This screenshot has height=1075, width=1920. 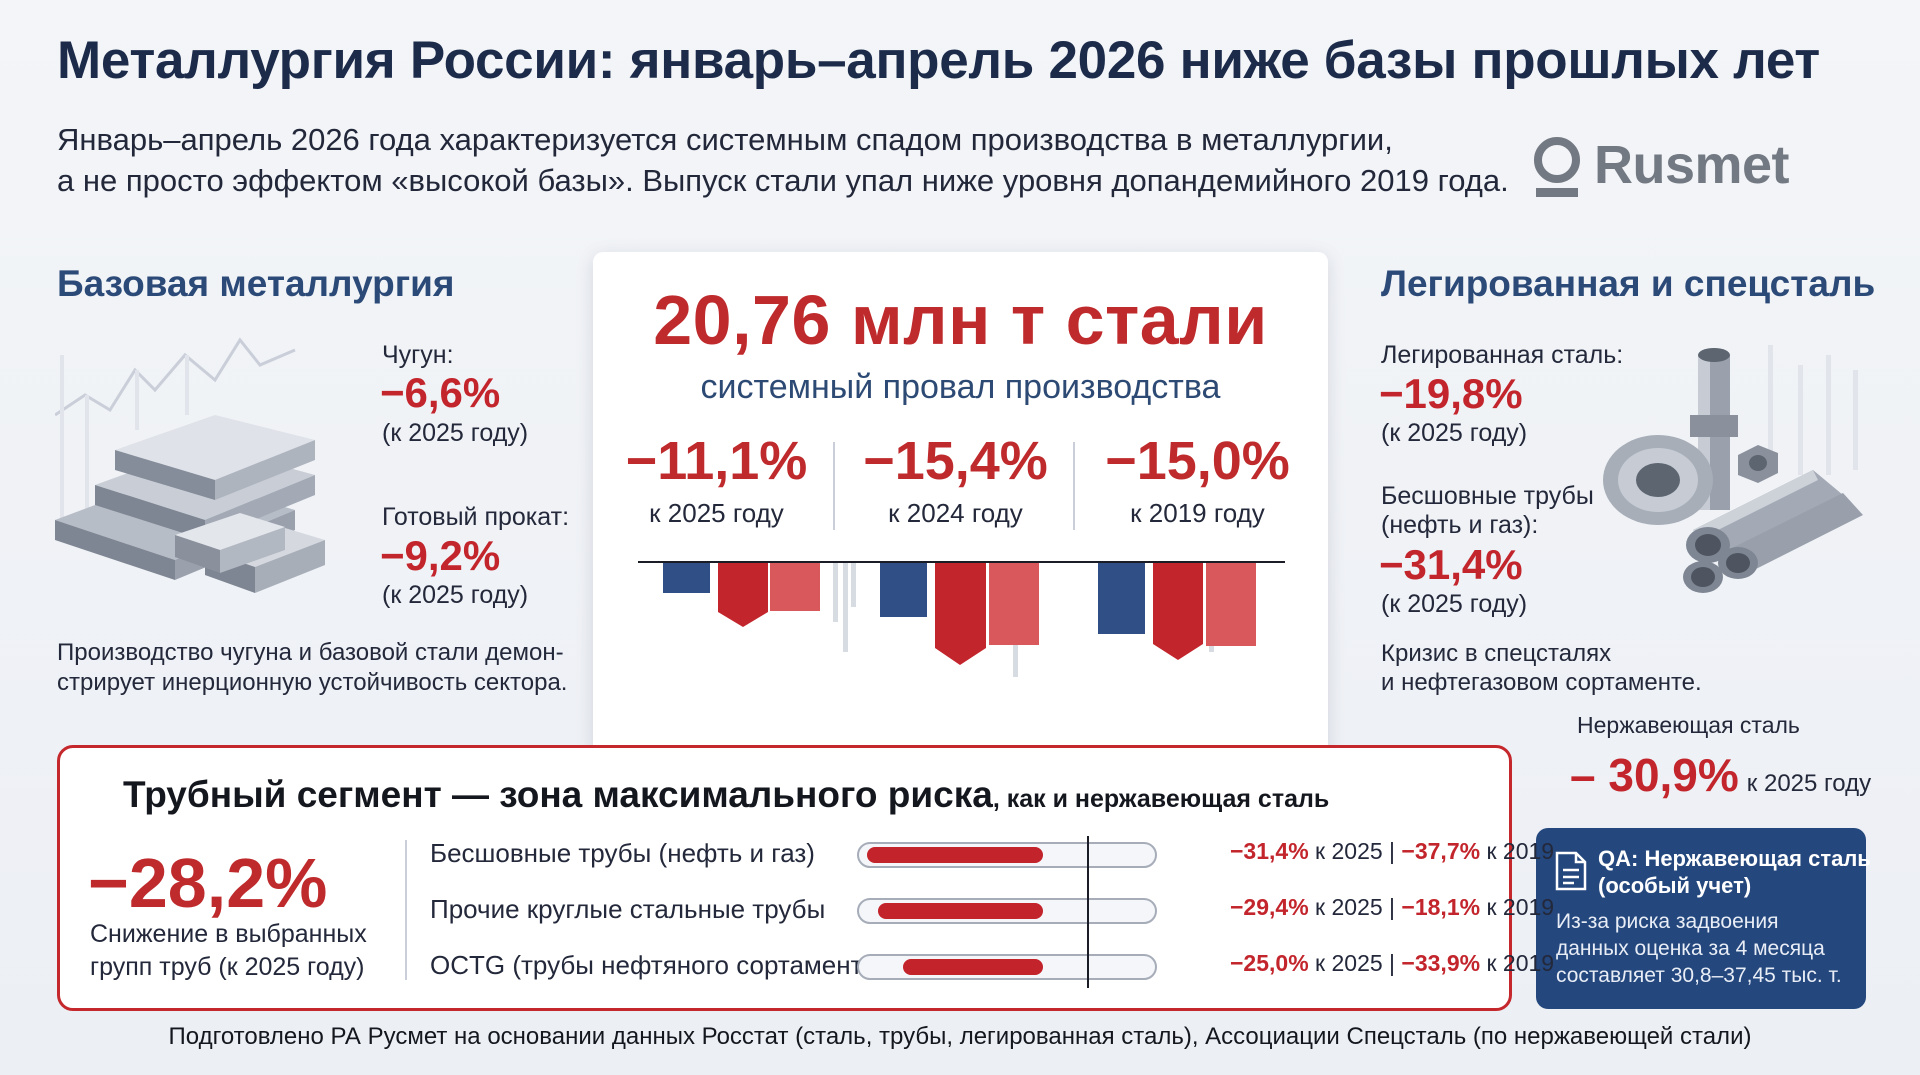 I want to click on alloy-special-steel-heading: Легированная и спецсталь, so click(x=1628, y=283).